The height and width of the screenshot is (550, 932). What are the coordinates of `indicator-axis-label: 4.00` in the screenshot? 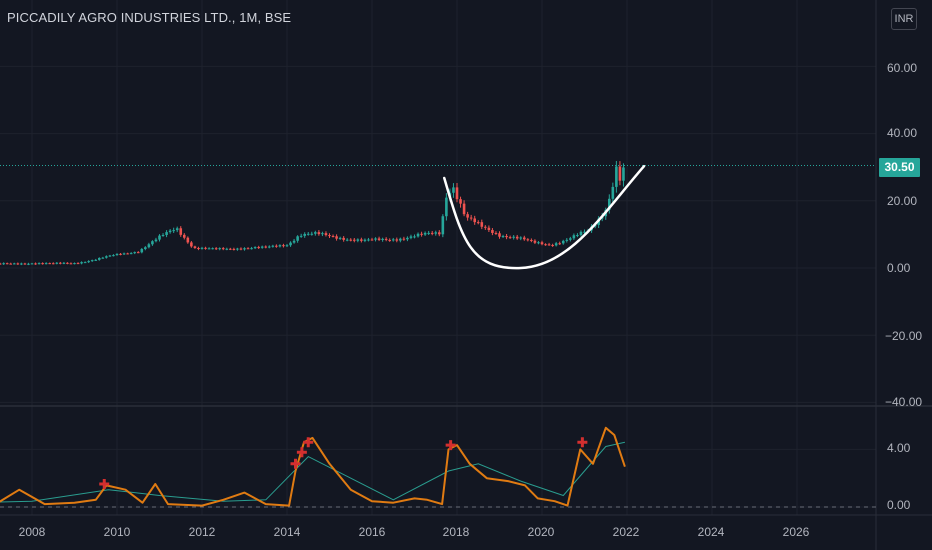 It's located at (899, 448).